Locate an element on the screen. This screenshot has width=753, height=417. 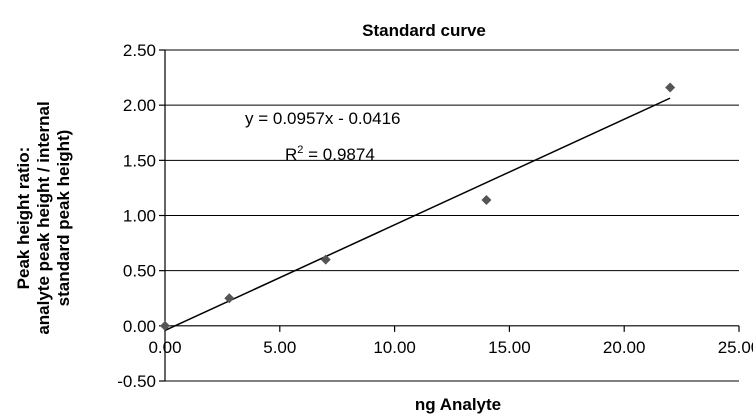
x-tick-label: 0.00 is located at coordinates (164, 347).